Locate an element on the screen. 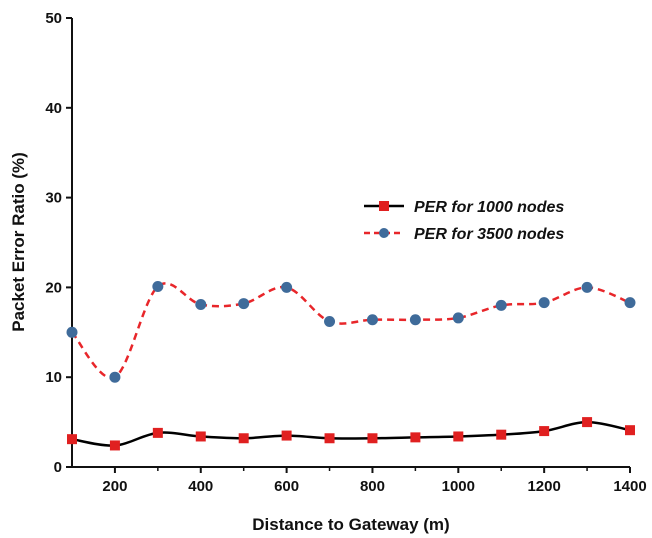 This screenshot has width=652, height=538. x-tick-label: 1400 is located at coordinates (629, 486).